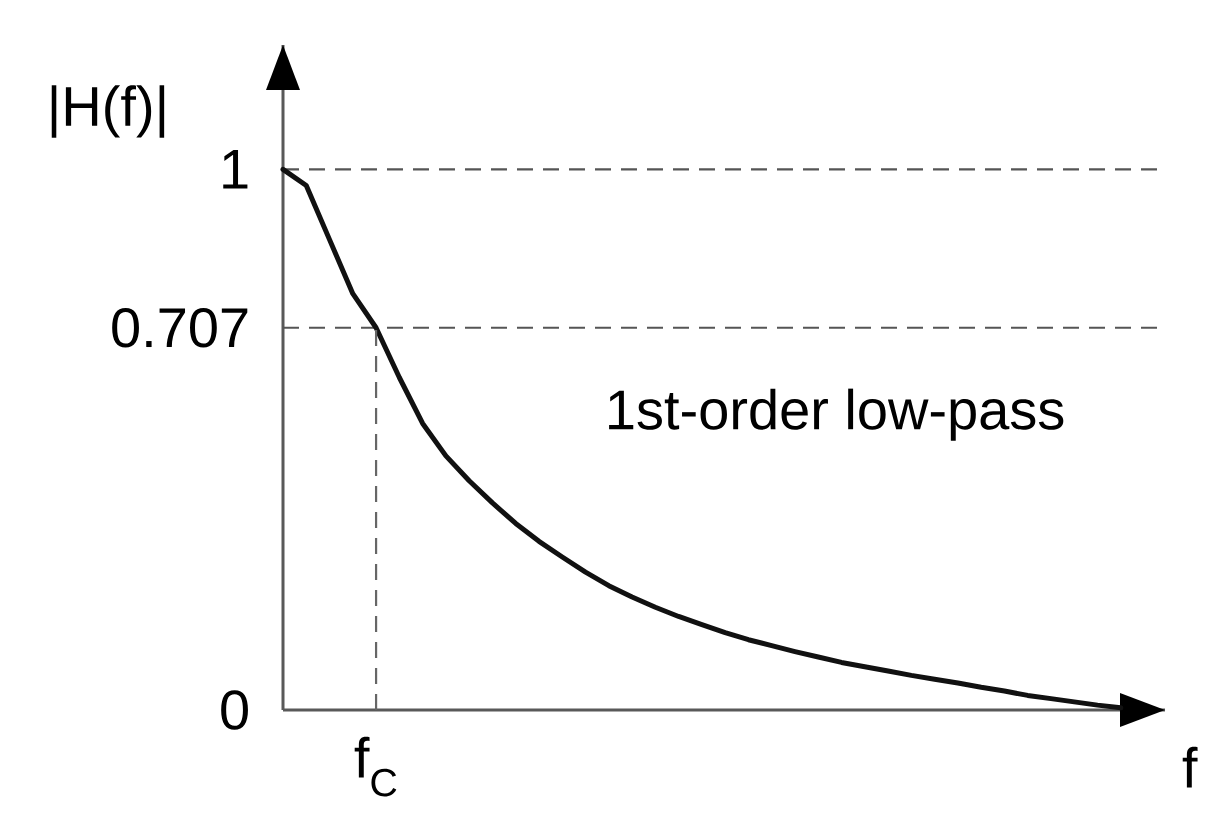  What do you see at coordinates (234, 710) in the screenshot?
I see `y-tick-label: 0` at bounding box center [234, 710].